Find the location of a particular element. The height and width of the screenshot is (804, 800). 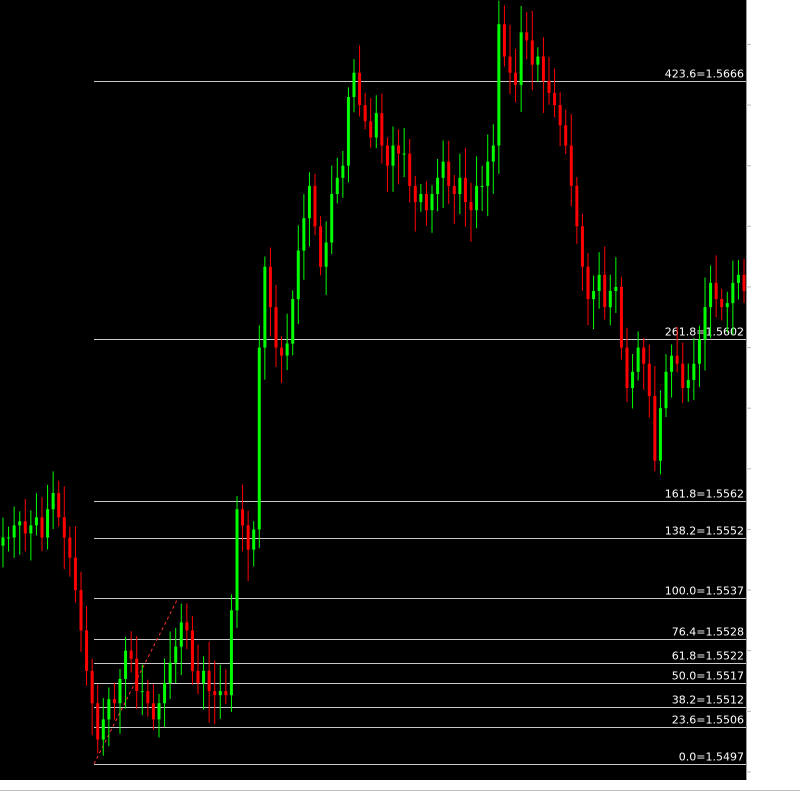

fib-level-label: 100.0=1.5537 is located at coordinates (704, 591).